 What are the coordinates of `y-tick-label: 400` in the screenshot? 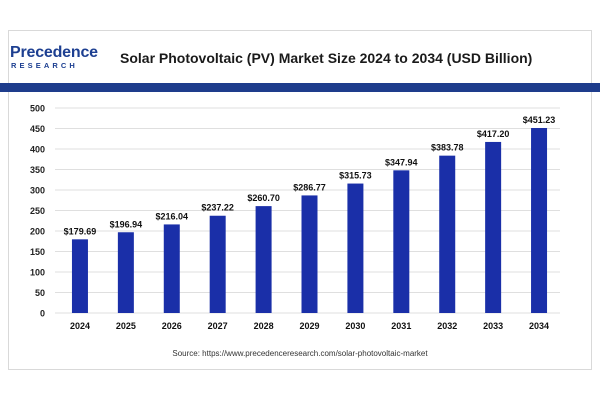 It's located at (37, 150).